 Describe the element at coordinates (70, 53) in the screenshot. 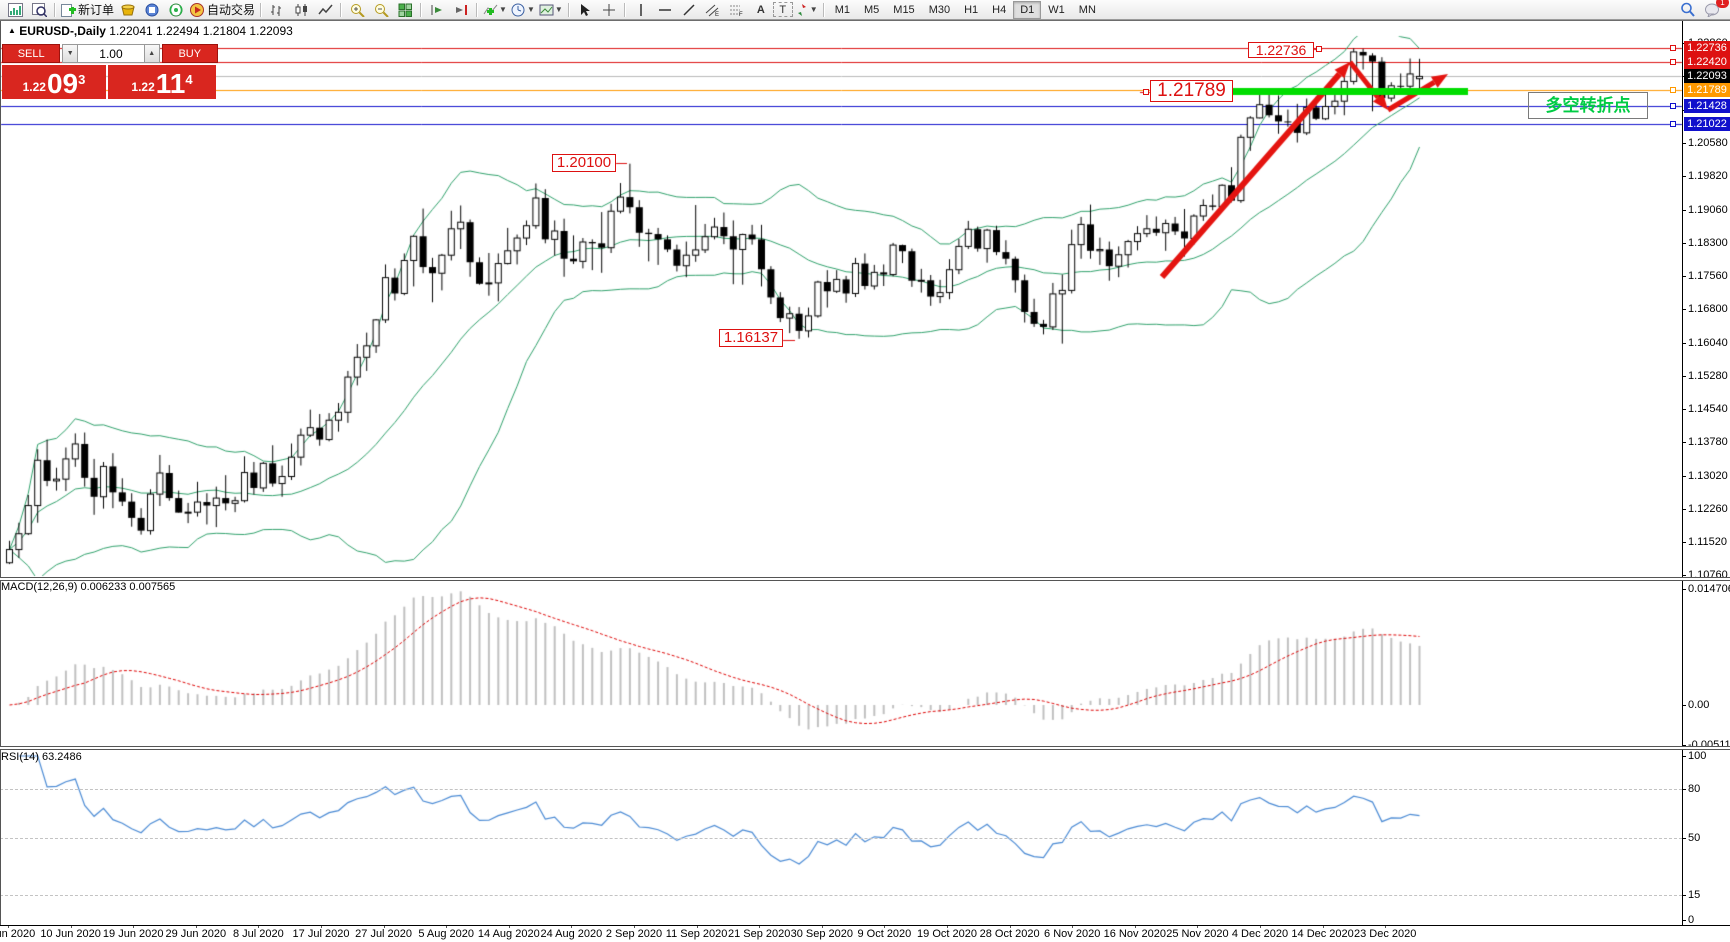

I see `volume-decrease-button: ▼` at that location.